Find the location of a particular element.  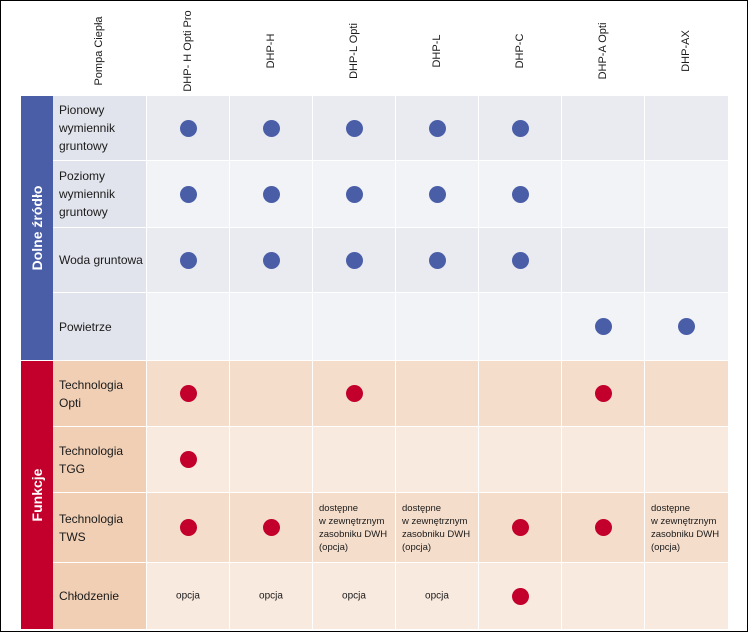

row-label: Pionowy wymiennik gruntowy is located at coordinates (104, 128).